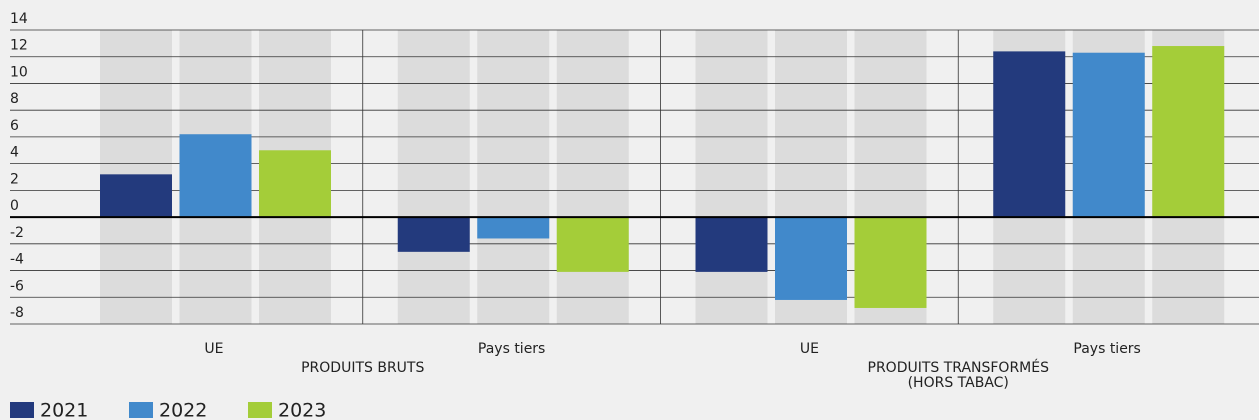  What do you see at coordinates (183, 410) in the screenshot?
I see `legend-label: 2022` at bounding box center [183, 410].